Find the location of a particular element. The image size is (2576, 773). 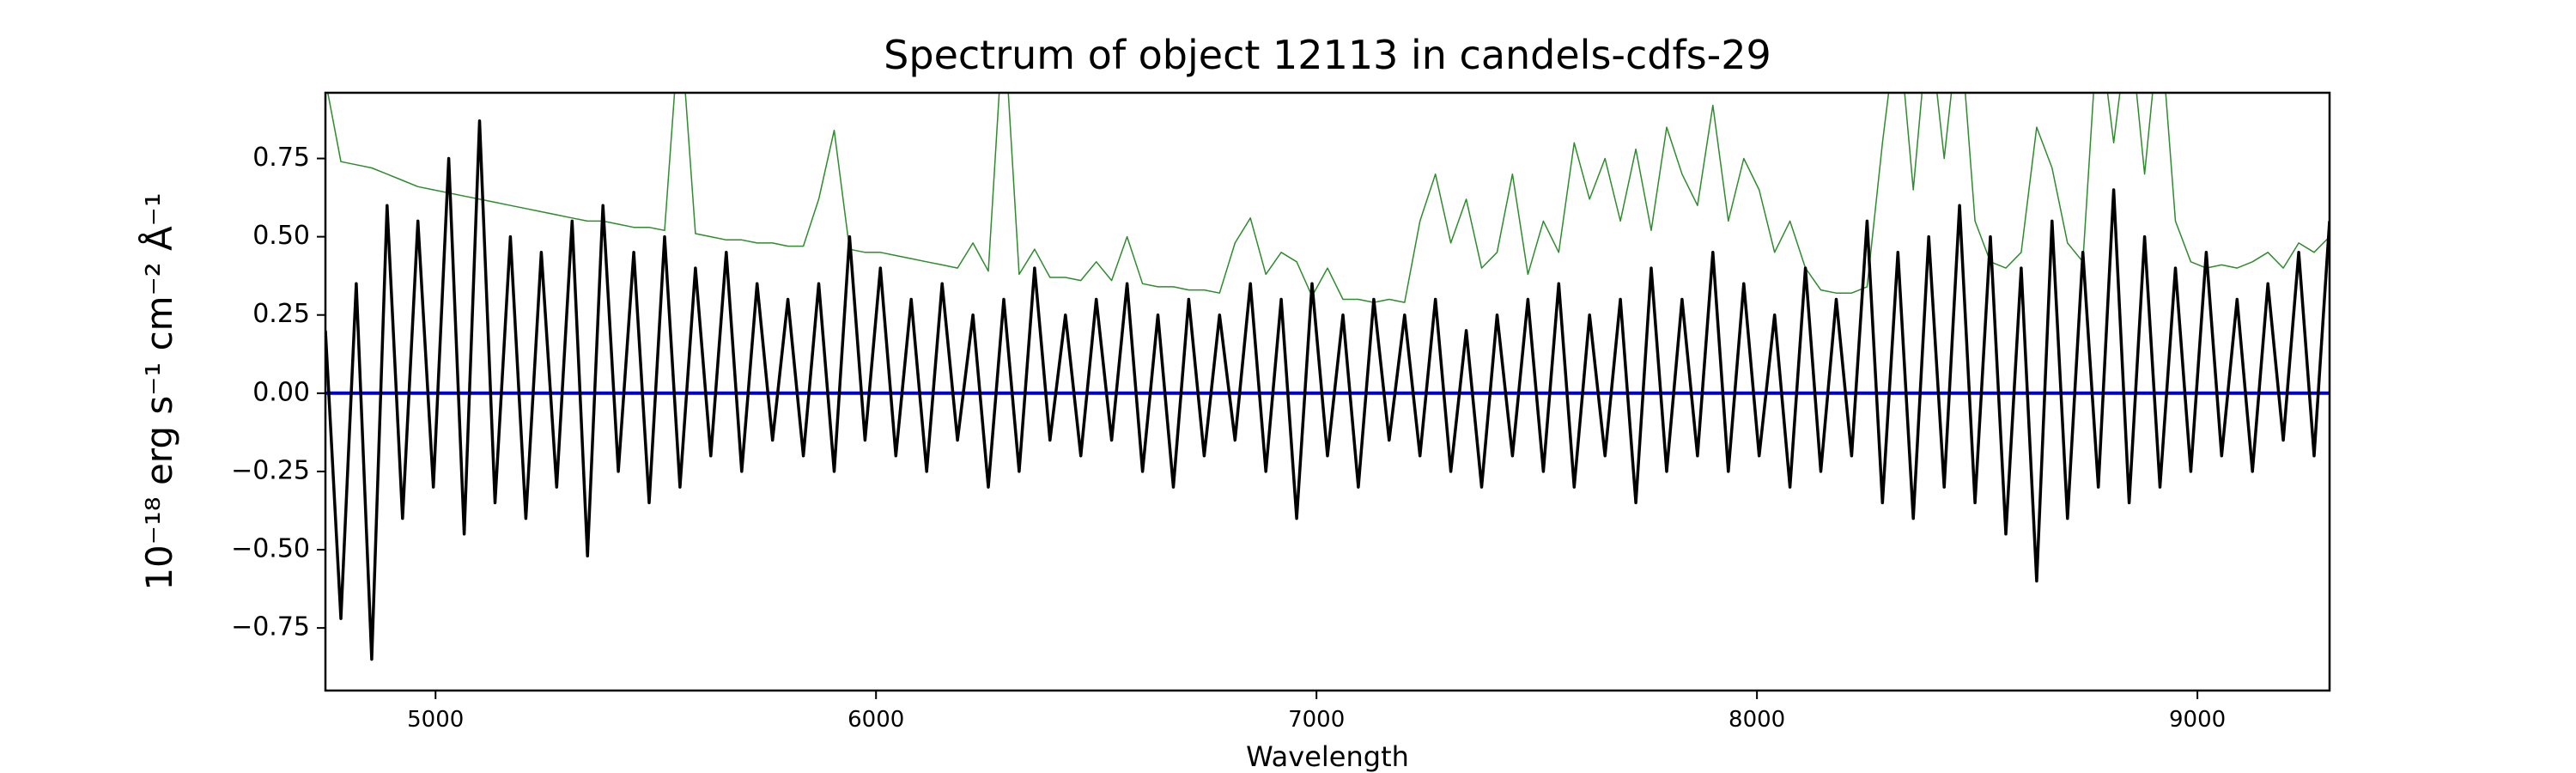

x-tick-label: 6000 is located at coordinates (876, 720).